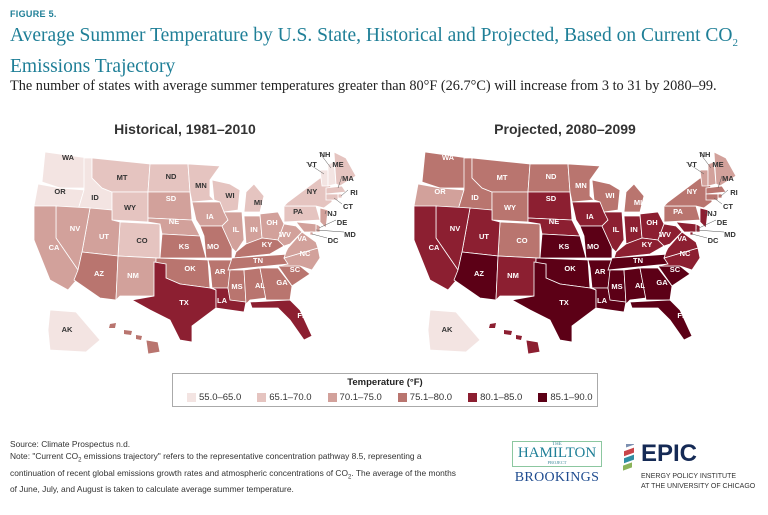 This screenshot has width=768, height=515. I want to click on state-label: TX, so click(184, 302).